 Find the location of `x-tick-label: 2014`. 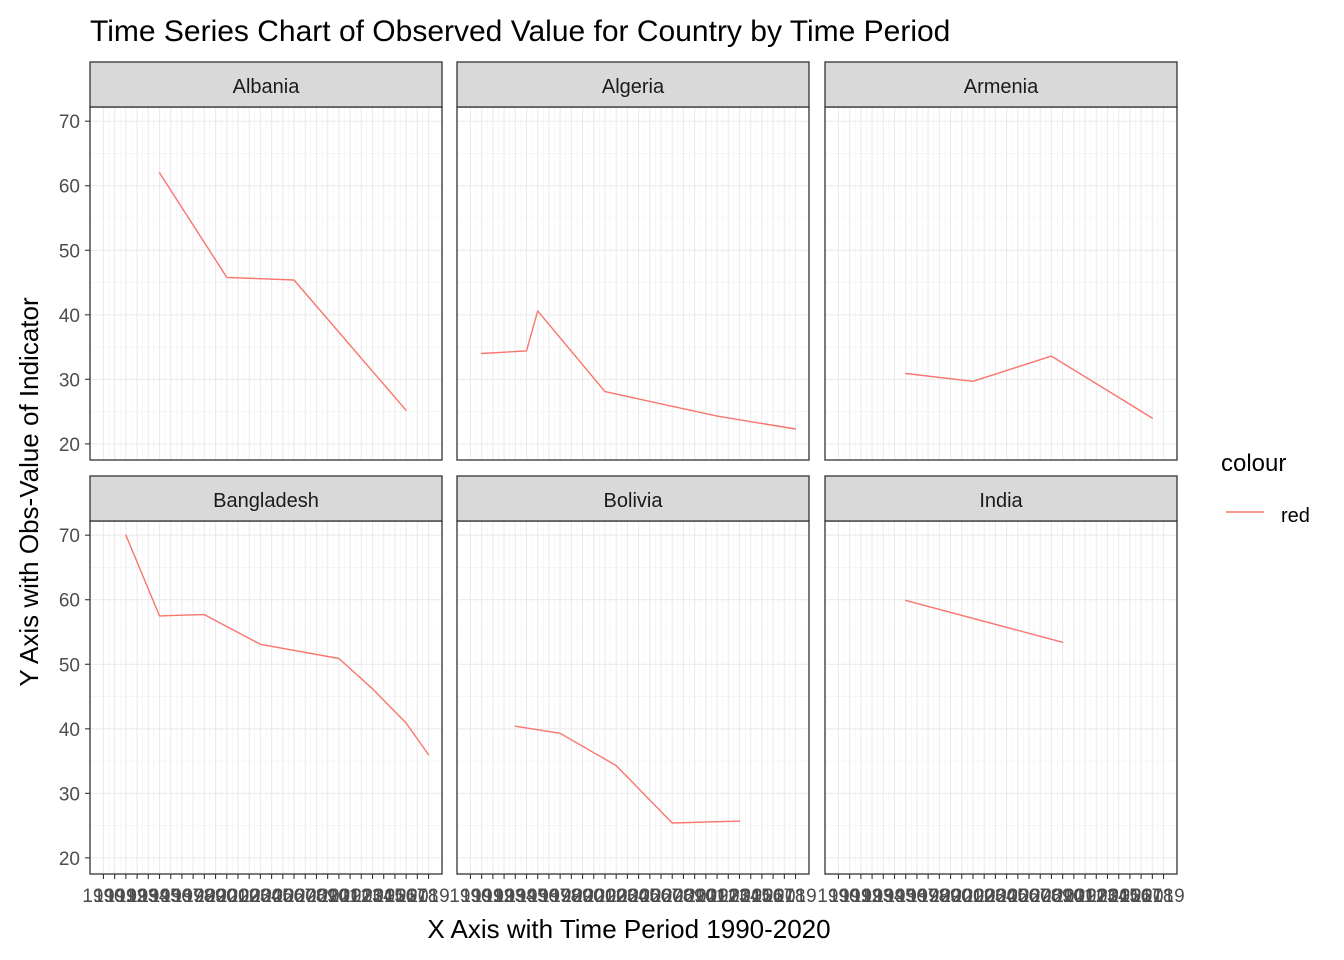

x-tick-label: 2014 is located at coordinates (372, 896).